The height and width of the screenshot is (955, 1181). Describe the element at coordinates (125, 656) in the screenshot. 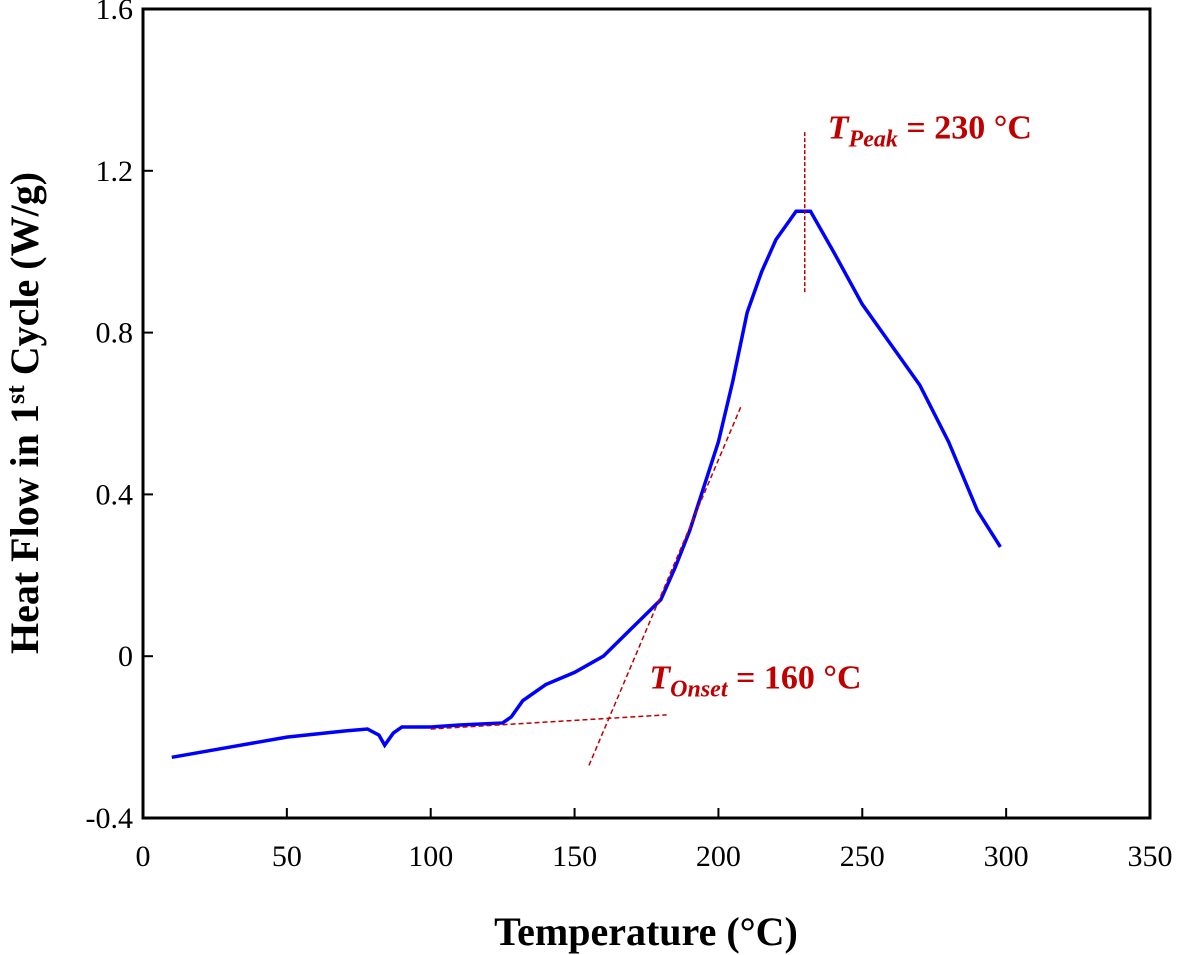

I see `y-tick-label: 0` at that location.